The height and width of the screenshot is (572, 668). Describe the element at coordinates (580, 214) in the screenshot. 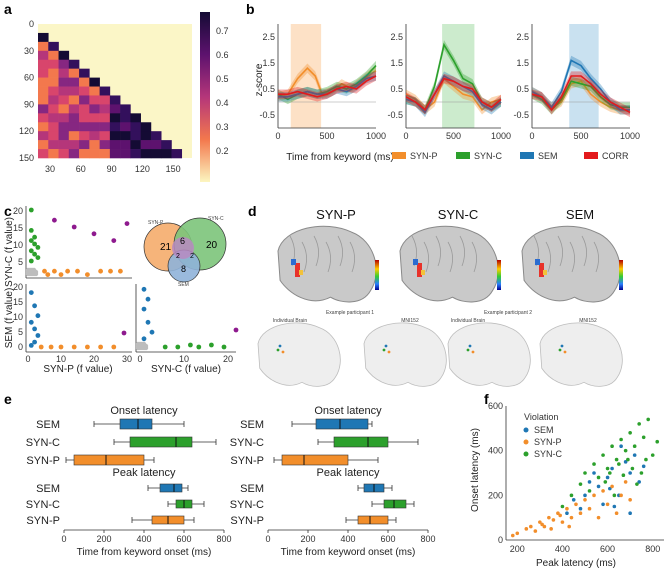

I see `d-title-sem: SEM` at that location.